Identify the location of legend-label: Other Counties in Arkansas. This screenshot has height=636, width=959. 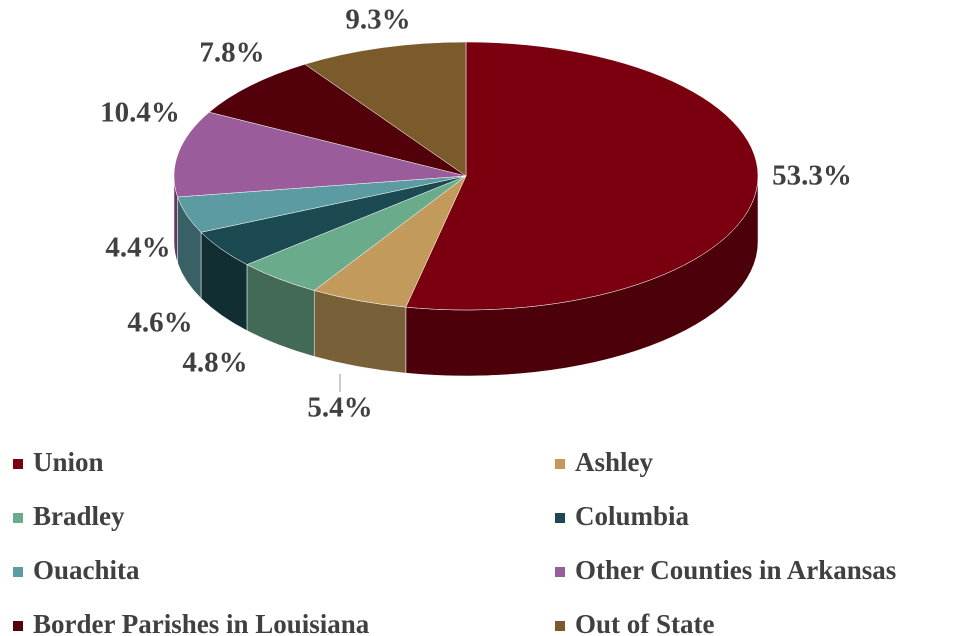
(735, 570).